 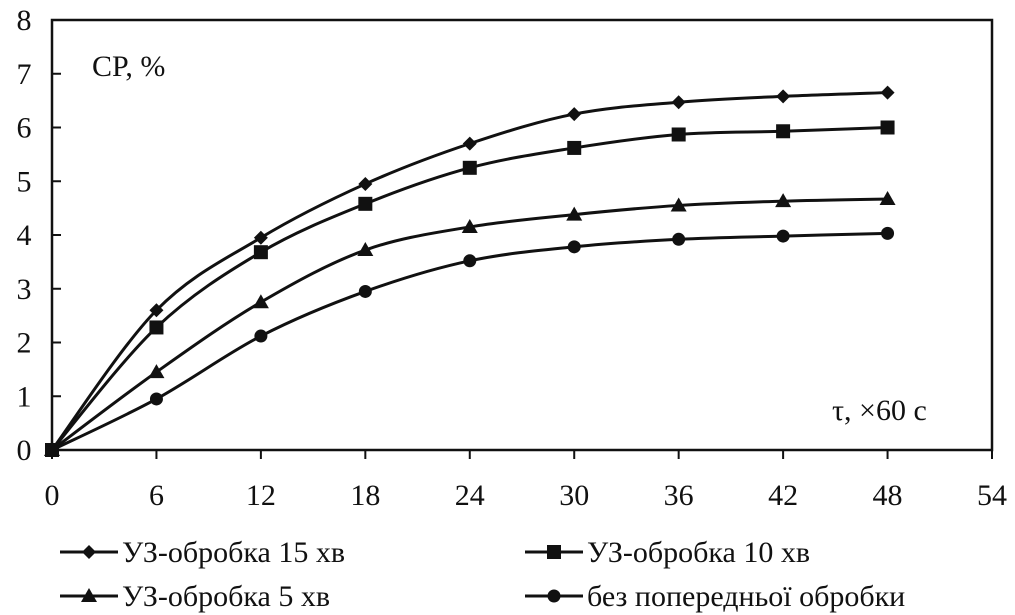 I want to click on x-tick-label: 12, so click(x=261, y=495).